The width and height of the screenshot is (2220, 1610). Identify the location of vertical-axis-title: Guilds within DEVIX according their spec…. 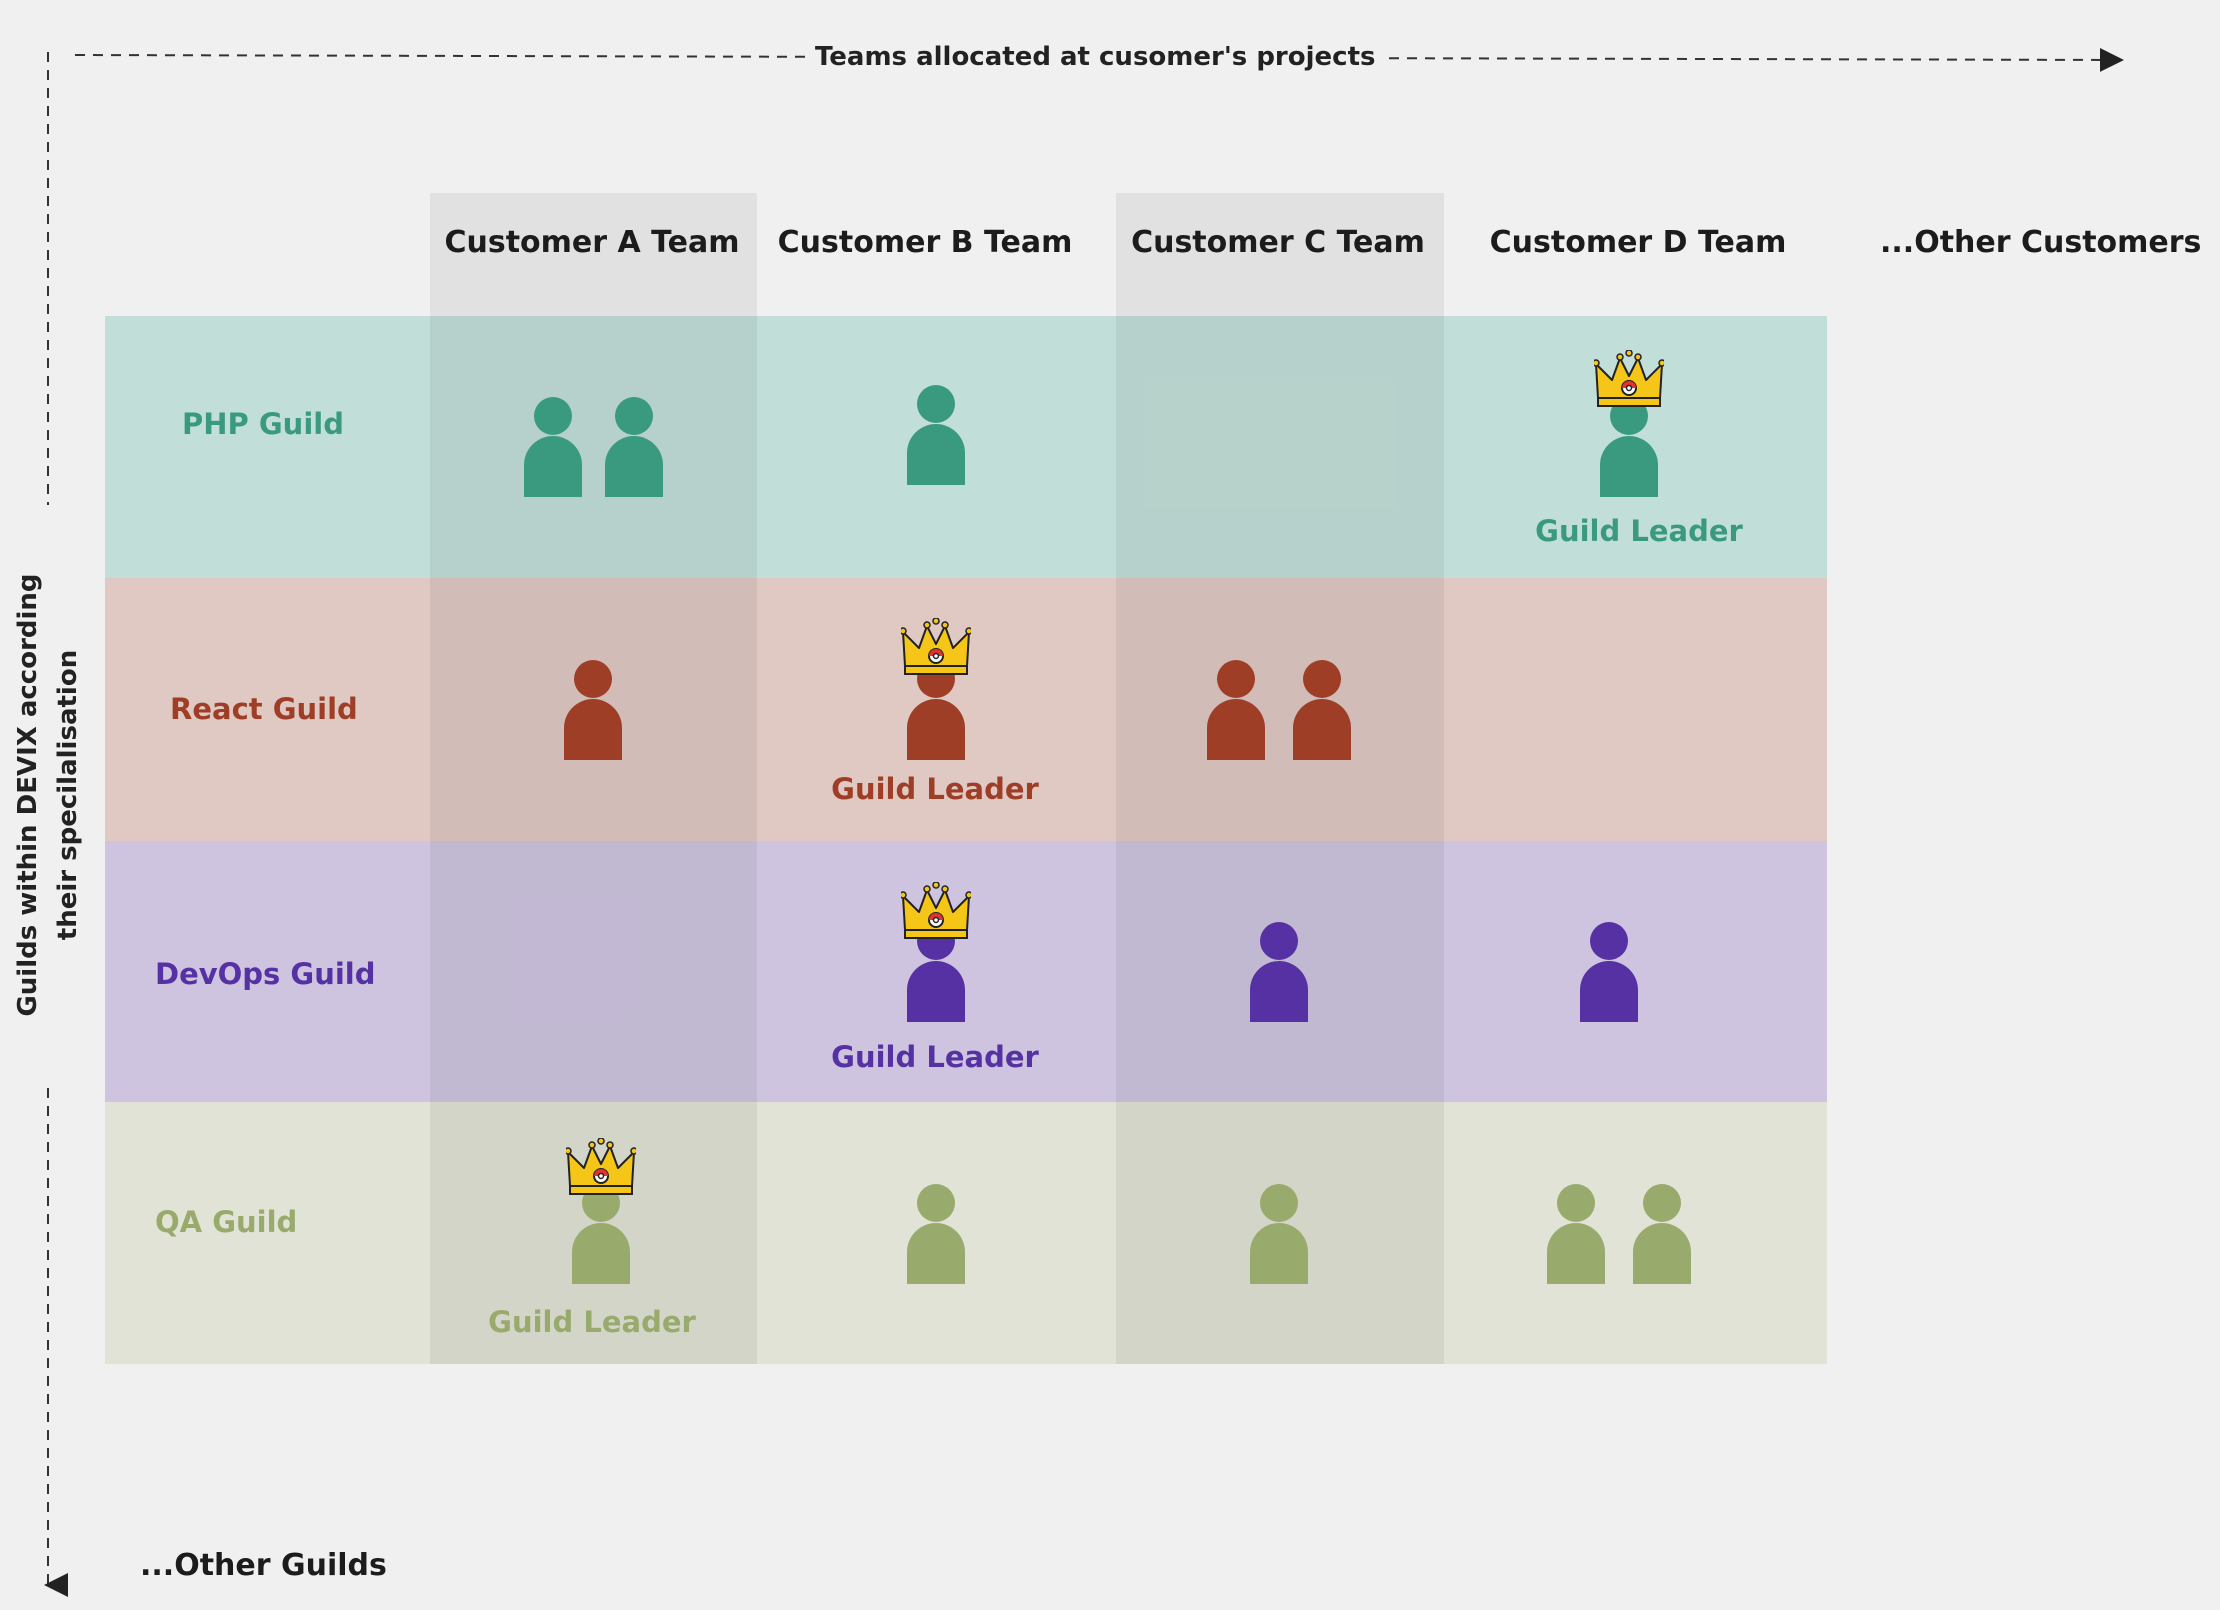
(48, 795).